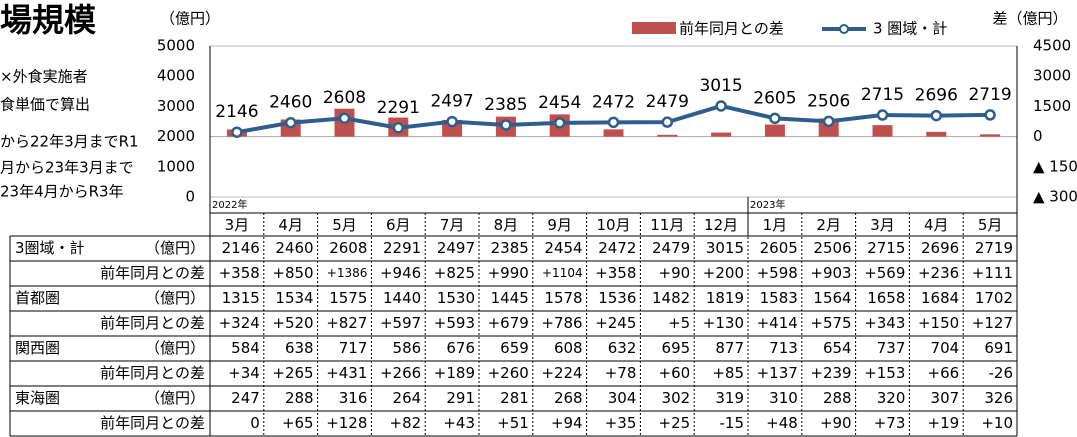  What do you see at coordinates (454, 273) in the screenshot?
I see `table-cell: +825` at bounding box center [454, 273].